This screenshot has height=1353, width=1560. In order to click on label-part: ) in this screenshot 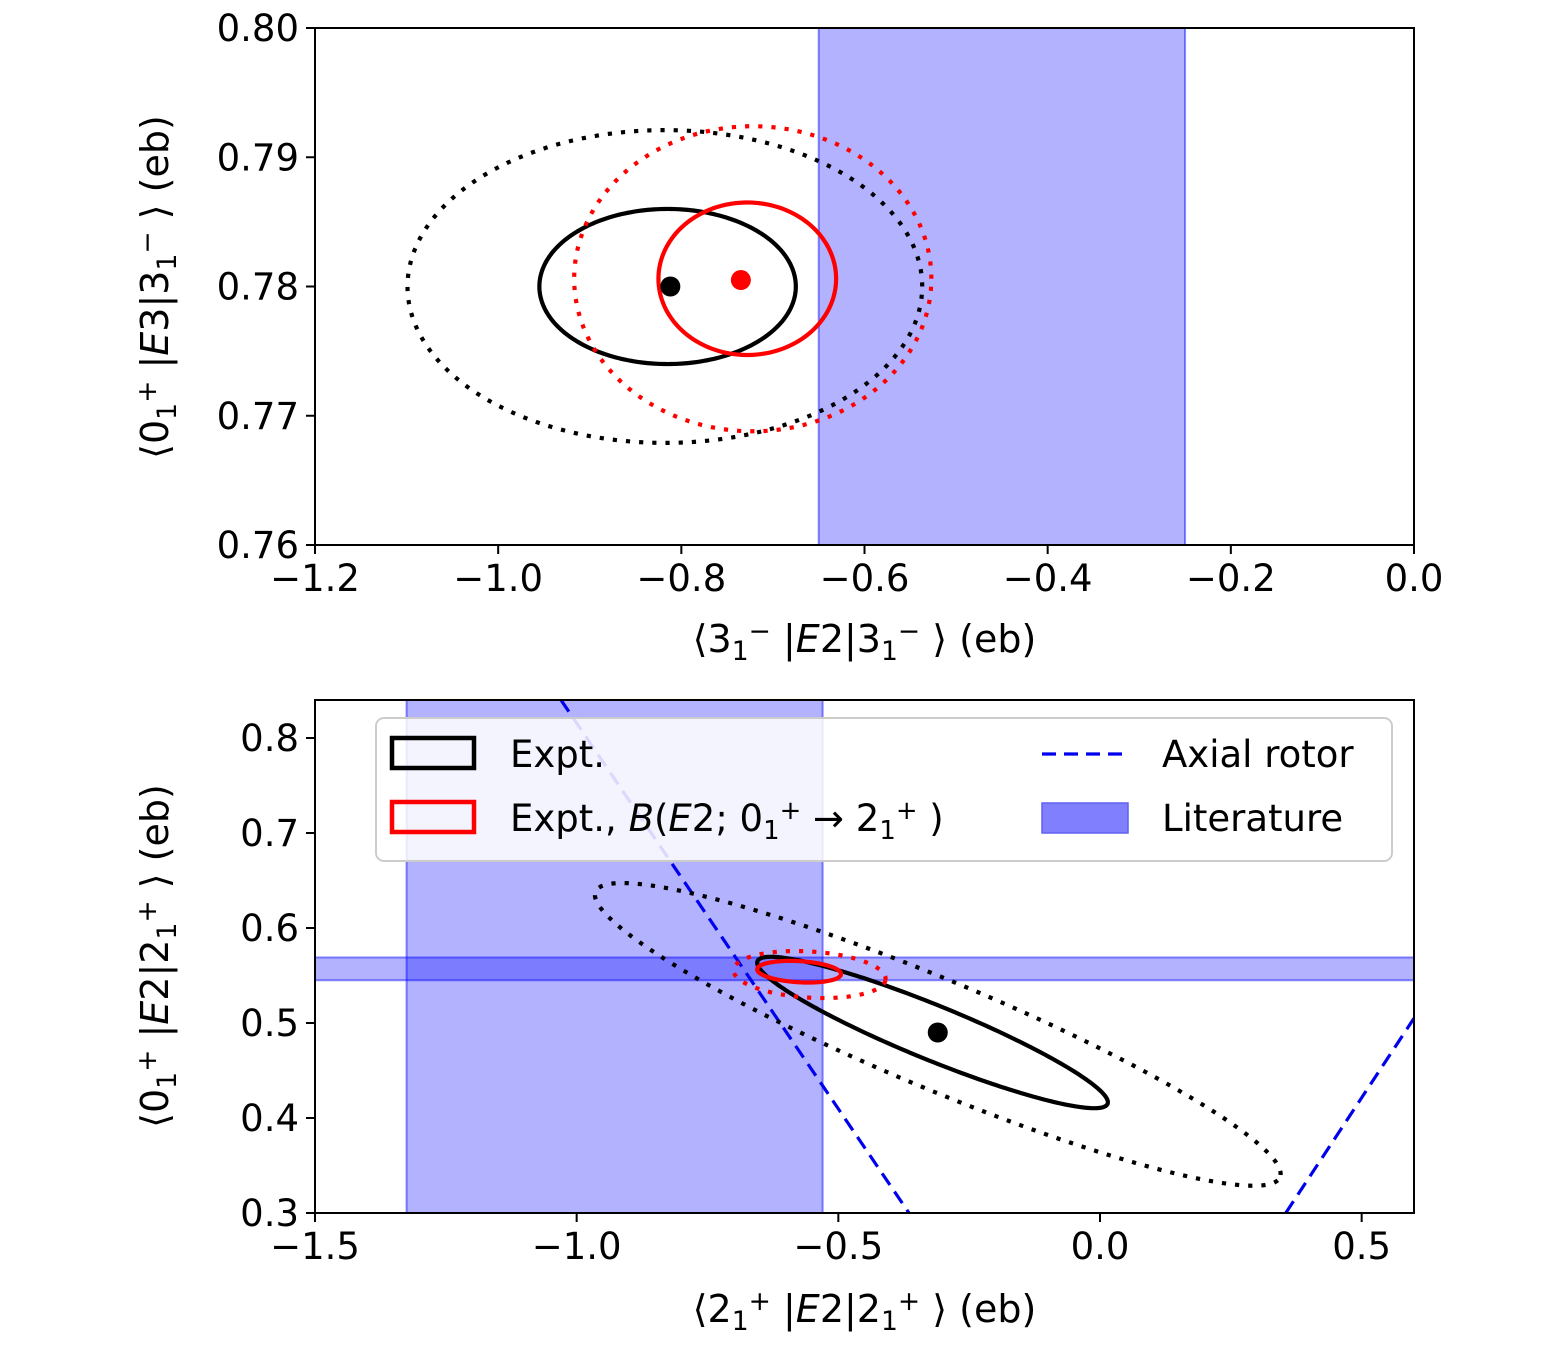, I will do `click(931, 818)`.